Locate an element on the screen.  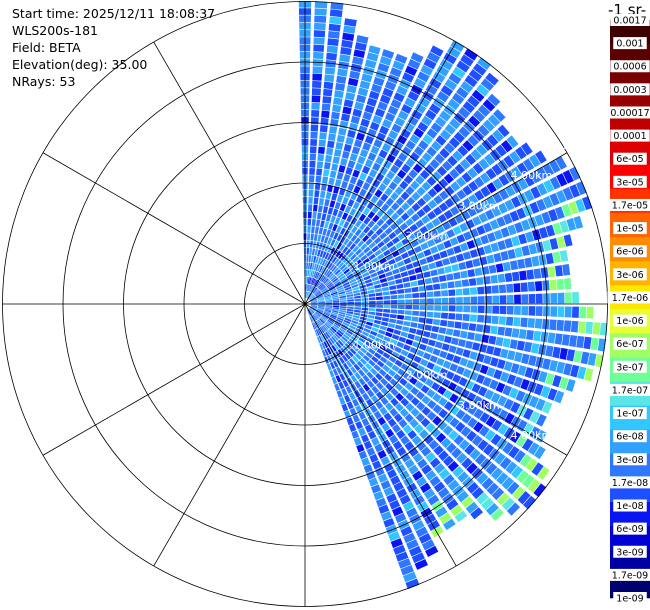
colorbar-tick-label: 6e-08 is located at coordinates (629, 437).